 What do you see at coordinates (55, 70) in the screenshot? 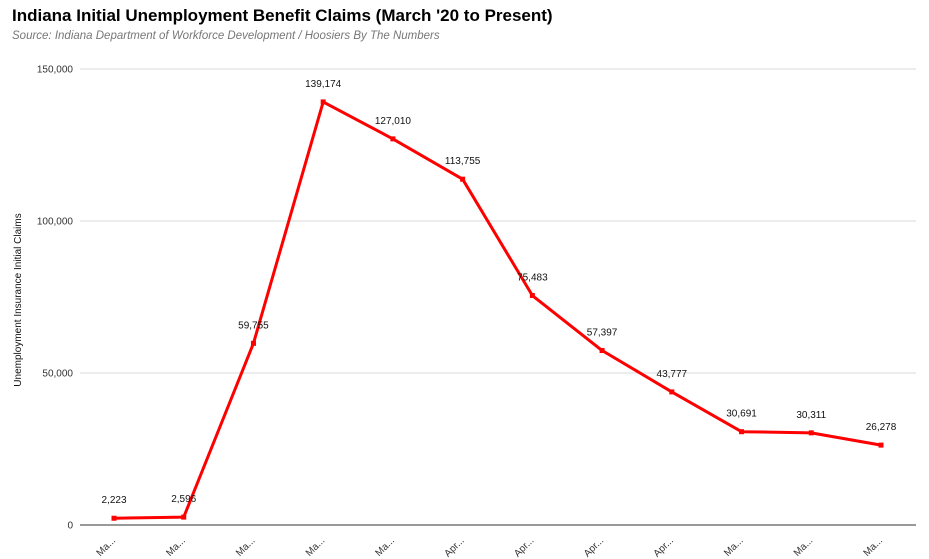
I see `y-tick-label: 150,000` at bounding box center [55, 70].